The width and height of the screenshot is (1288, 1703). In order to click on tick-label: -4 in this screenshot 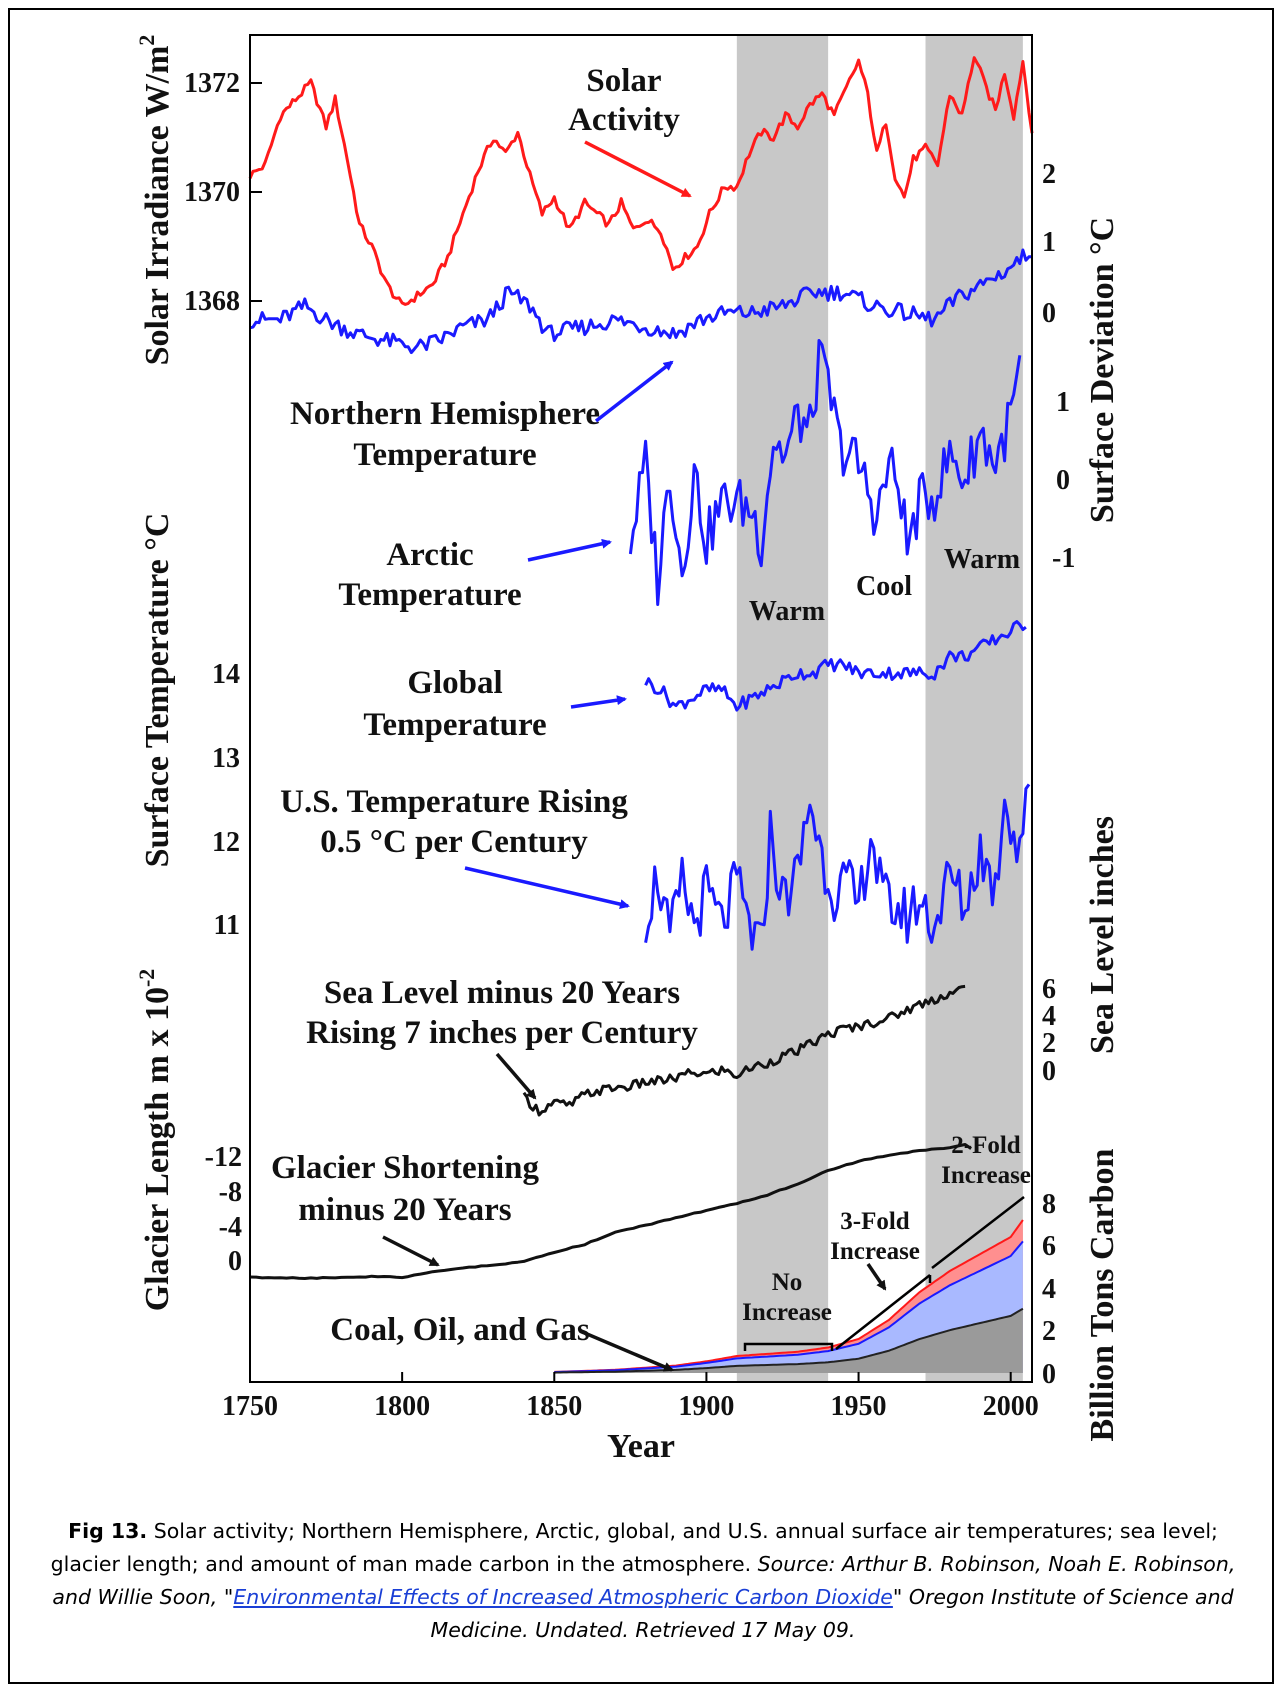, I will do `click(230, 1227)`.